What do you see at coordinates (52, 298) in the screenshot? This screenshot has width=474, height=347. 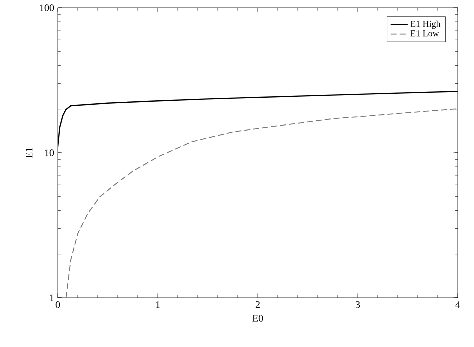 I see `y-tick-label: 1` at bounding box center [52, 298].